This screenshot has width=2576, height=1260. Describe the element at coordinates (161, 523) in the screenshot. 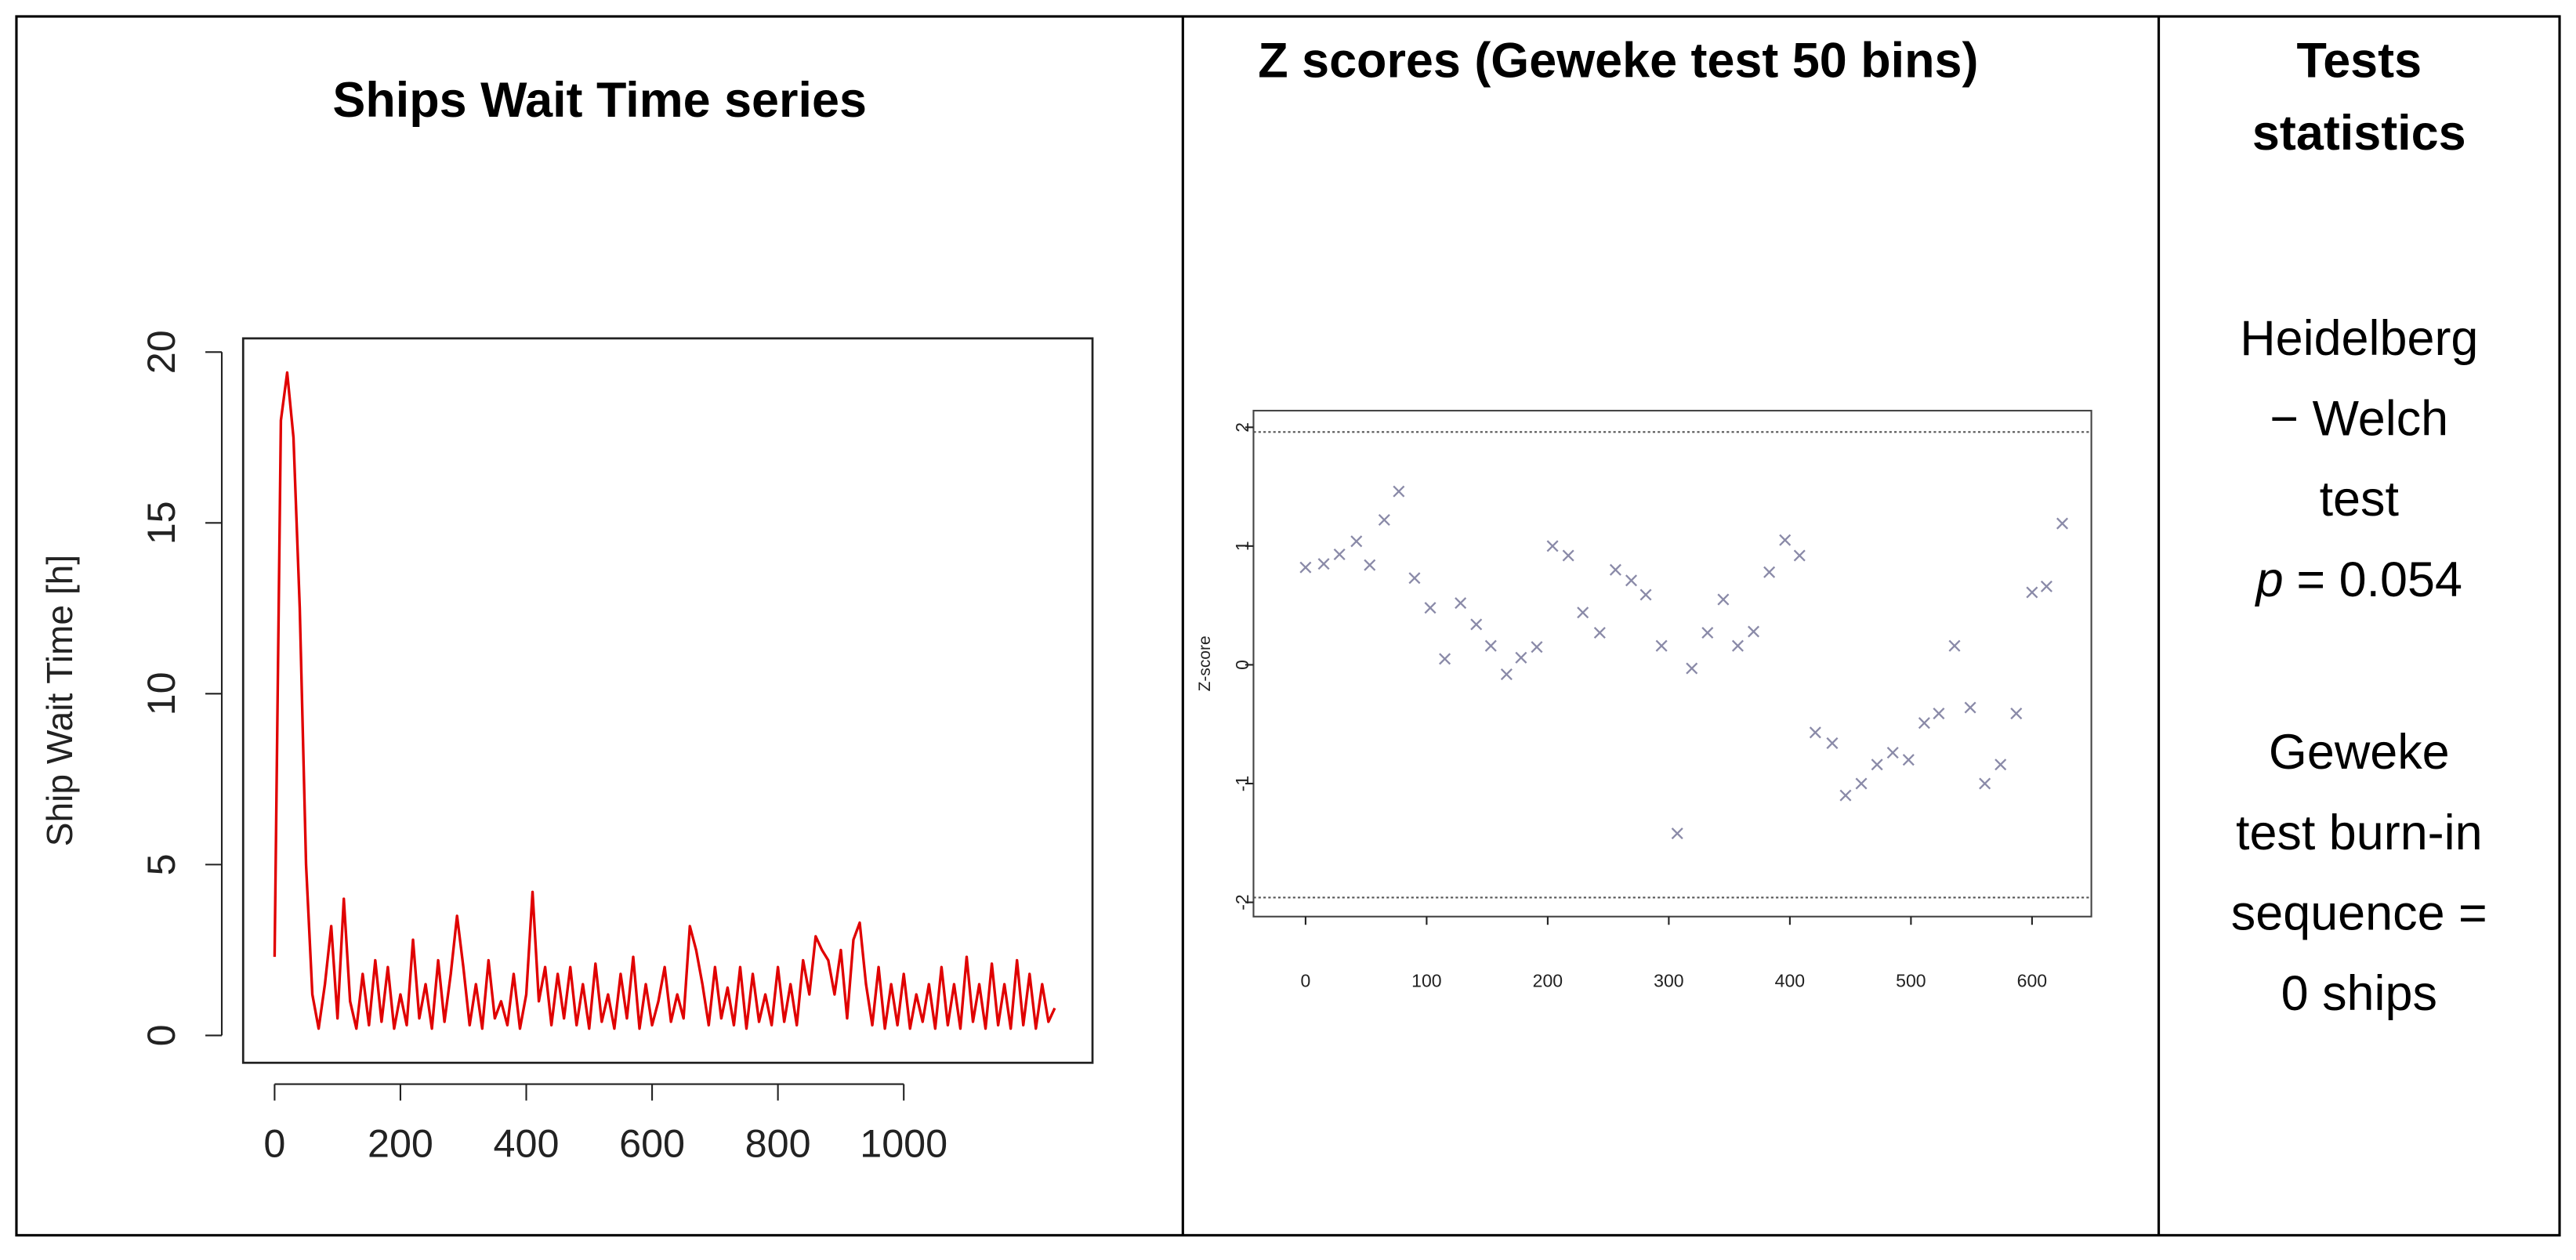

I see `y-tick-label: 15` at that location.